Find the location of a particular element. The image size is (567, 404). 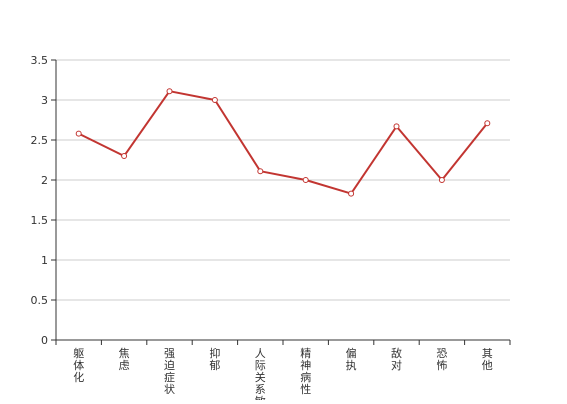

x-tick-label: 精神病性 is located at coordinates (305, 371).